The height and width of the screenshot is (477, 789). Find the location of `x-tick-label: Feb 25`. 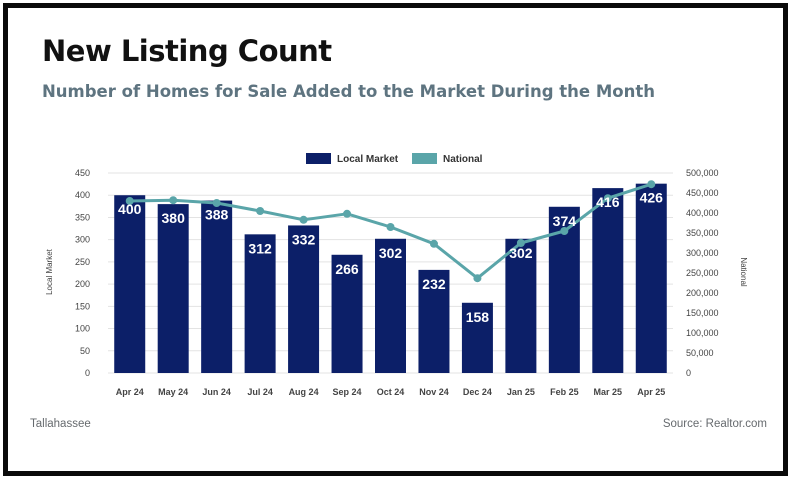

x-tick-label: Feb 25 is located at coordinates (564, 392).